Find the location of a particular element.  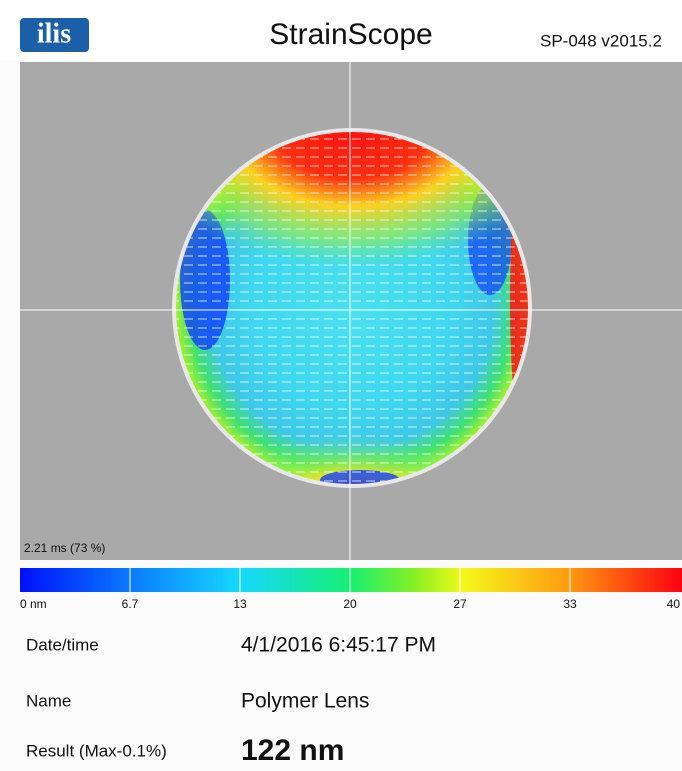

info-label: Name is located at coordinates (48, 700).